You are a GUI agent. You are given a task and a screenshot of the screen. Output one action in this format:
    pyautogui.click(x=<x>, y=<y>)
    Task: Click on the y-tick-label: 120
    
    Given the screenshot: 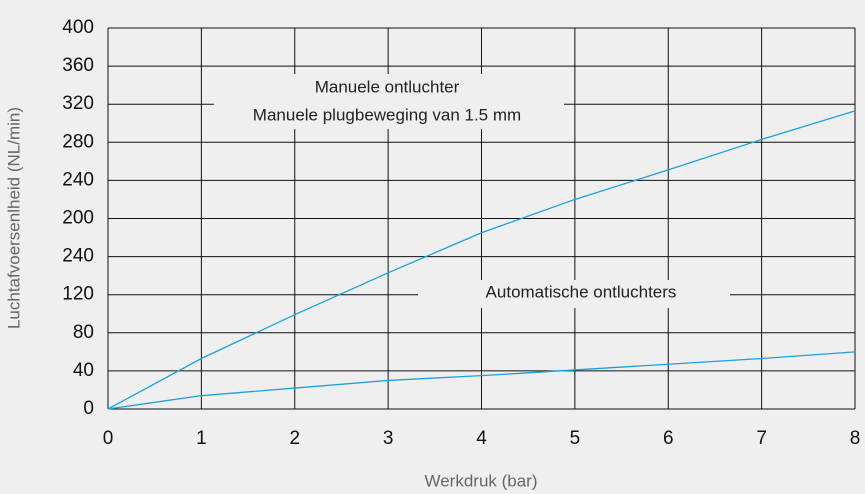 What is the action you would take?
    pyautogui.click(x=78, y=294)
    